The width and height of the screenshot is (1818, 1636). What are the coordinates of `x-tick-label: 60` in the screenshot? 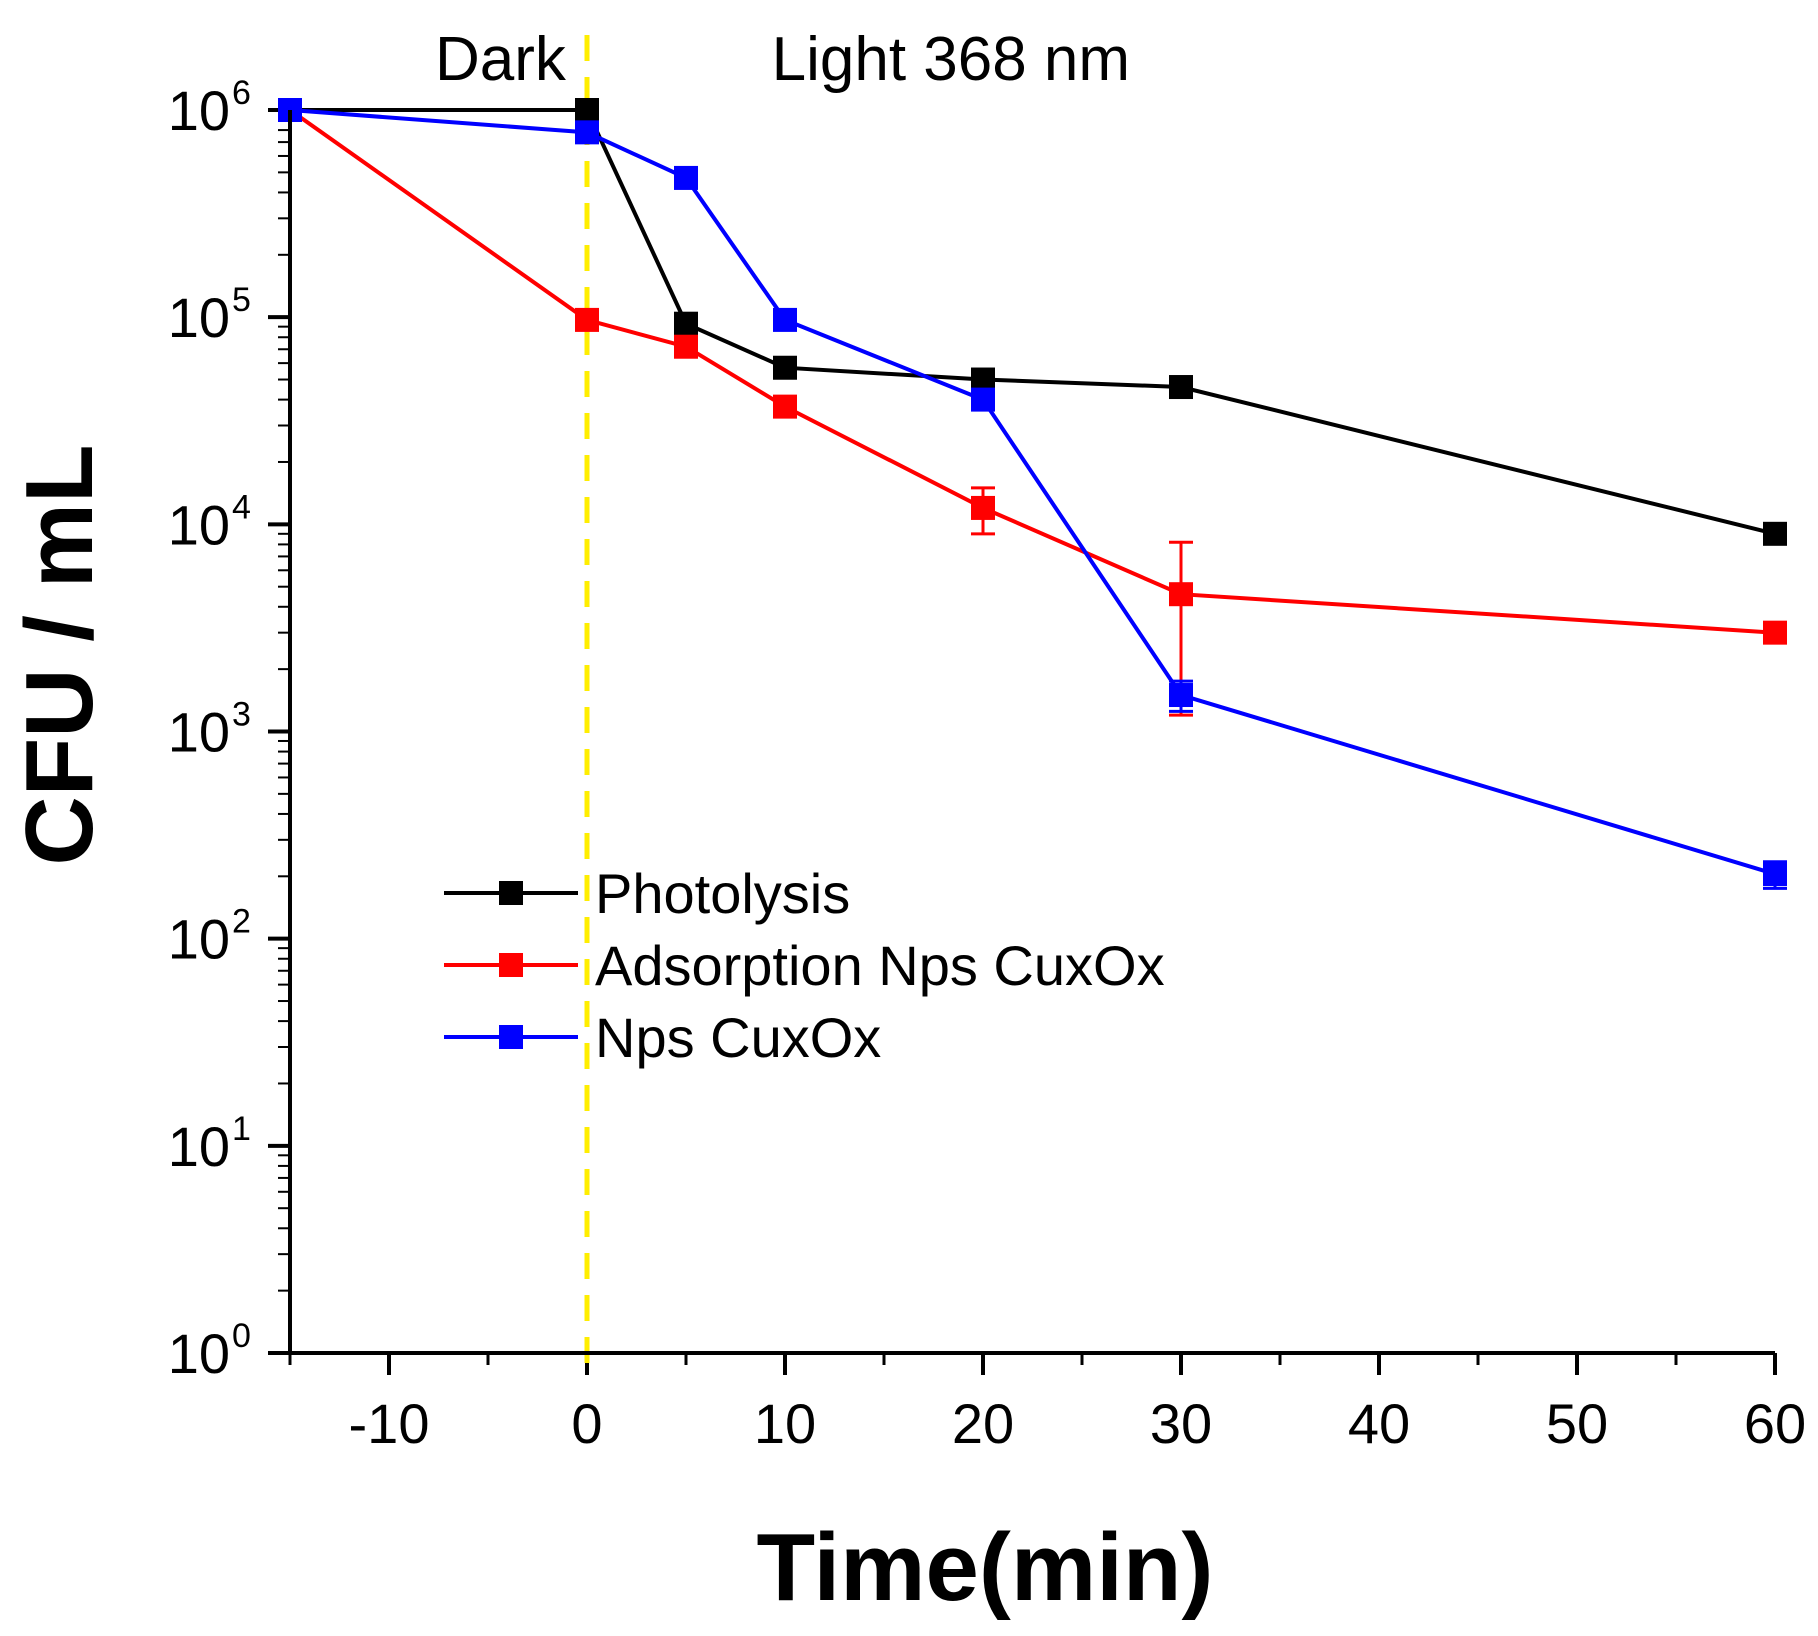 It's located at (1775, 1423).